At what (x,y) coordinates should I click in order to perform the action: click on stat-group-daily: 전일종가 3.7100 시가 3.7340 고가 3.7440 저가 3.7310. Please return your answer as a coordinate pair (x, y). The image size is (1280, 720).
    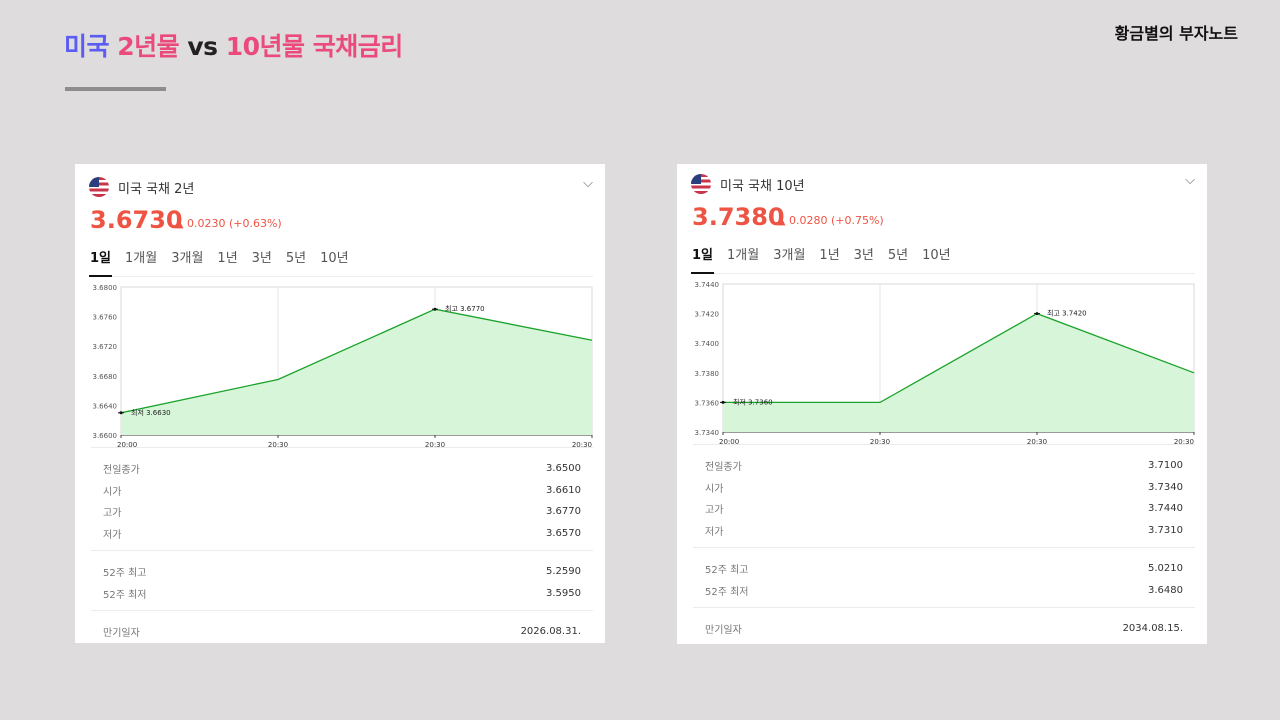
    Looking at the image, I should click on (944, 495).